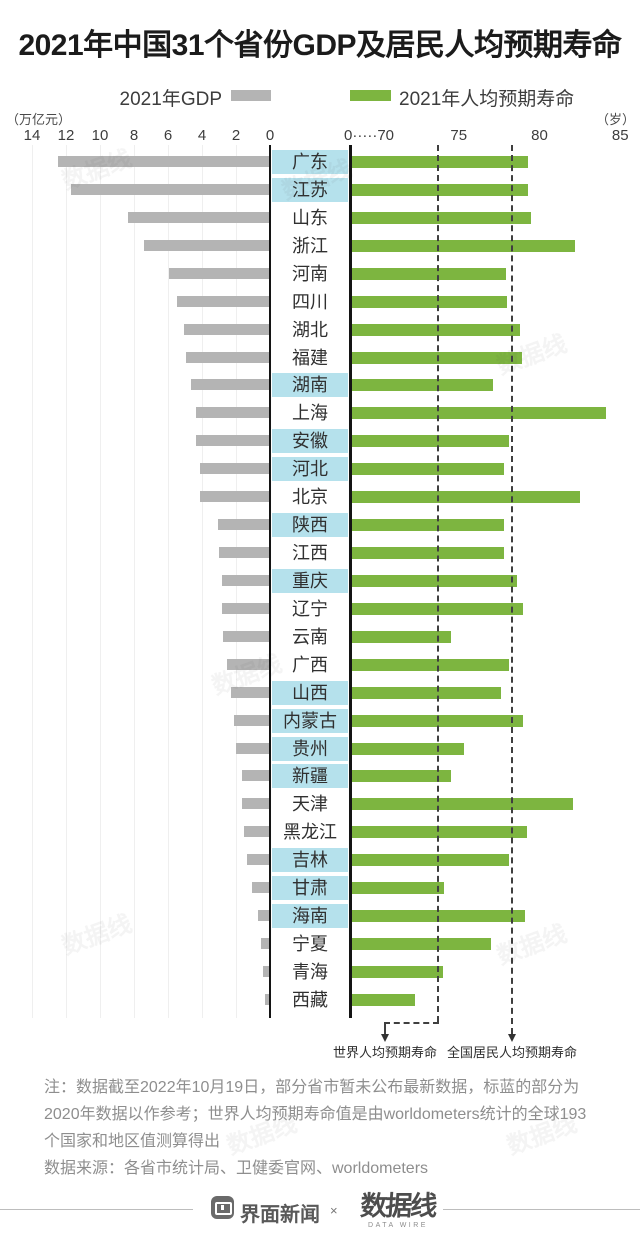 This screenshot has width=640, height=1246. Describe the element at coordinates (310, 664) in the screenshot. I see `province-label: 广西` at that location.